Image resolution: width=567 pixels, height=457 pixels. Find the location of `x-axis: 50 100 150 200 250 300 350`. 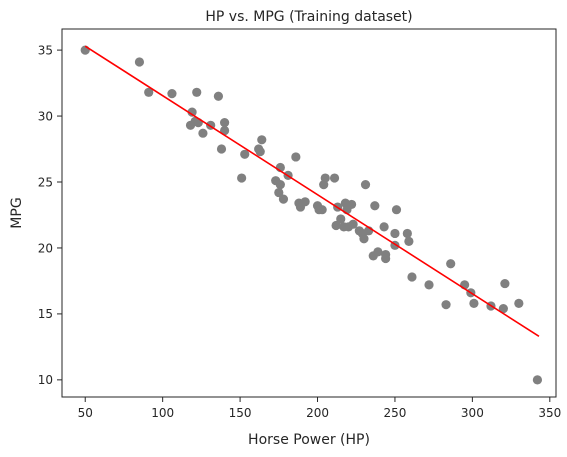

x-axis: 50 100 150 200 250 300 350 is located at coordinates (319, 408).